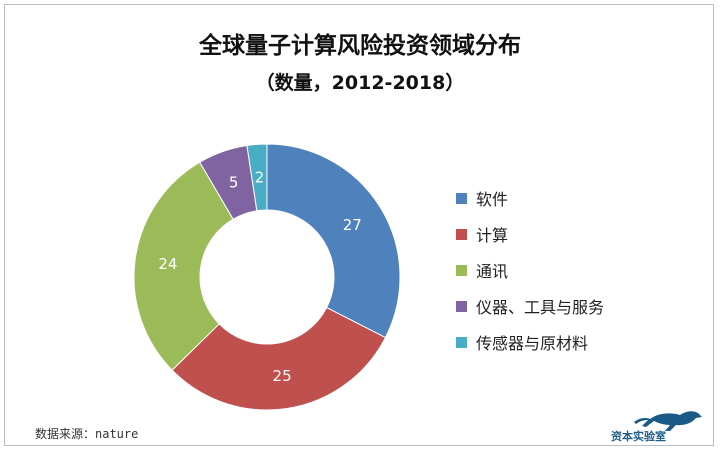  I want to click on legend-label: 软件, so click(492, 199).